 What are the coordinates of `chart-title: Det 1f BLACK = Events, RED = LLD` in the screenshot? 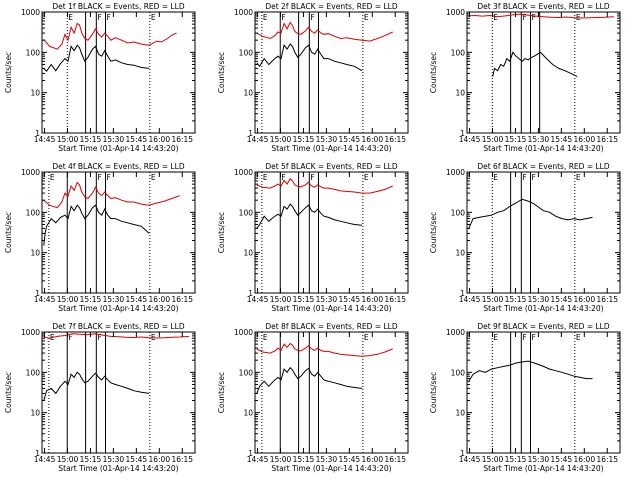 It's located at (118, 6).